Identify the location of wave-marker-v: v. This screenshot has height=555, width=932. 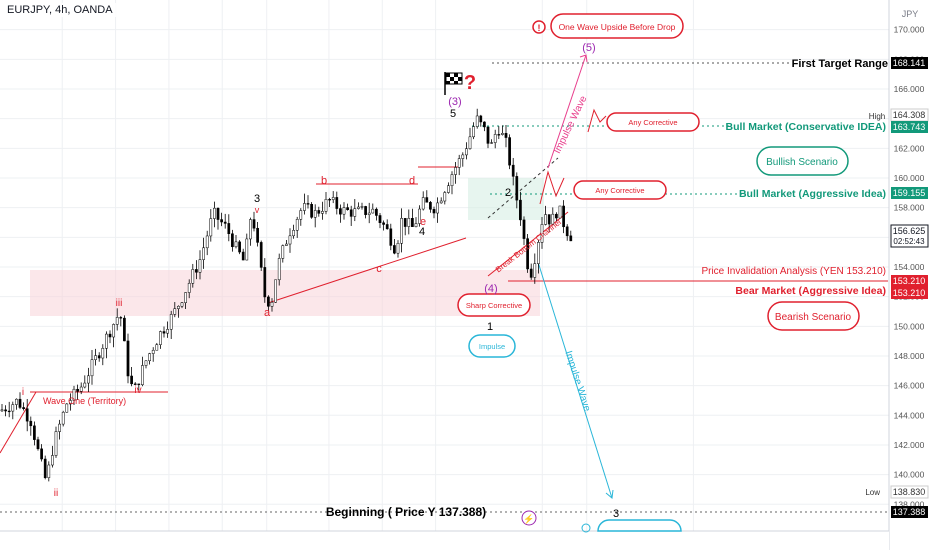
(257, 210).